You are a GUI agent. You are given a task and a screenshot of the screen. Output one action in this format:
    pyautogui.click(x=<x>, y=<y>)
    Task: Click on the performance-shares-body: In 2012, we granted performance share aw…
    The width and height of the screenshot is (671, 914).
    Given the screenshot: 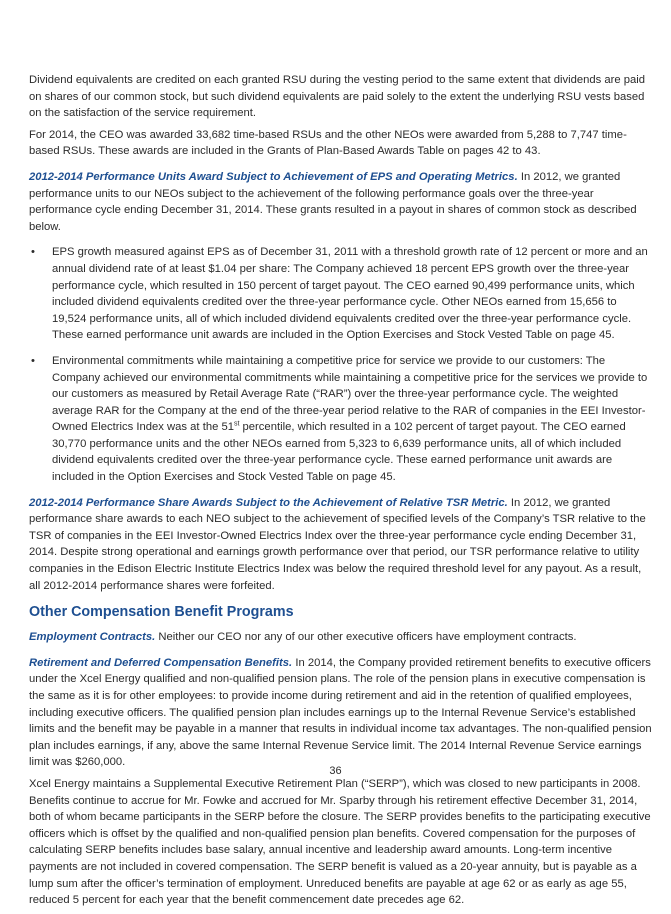 What is the action you would take?
    pyautogui.click(x=337, y=544)
    